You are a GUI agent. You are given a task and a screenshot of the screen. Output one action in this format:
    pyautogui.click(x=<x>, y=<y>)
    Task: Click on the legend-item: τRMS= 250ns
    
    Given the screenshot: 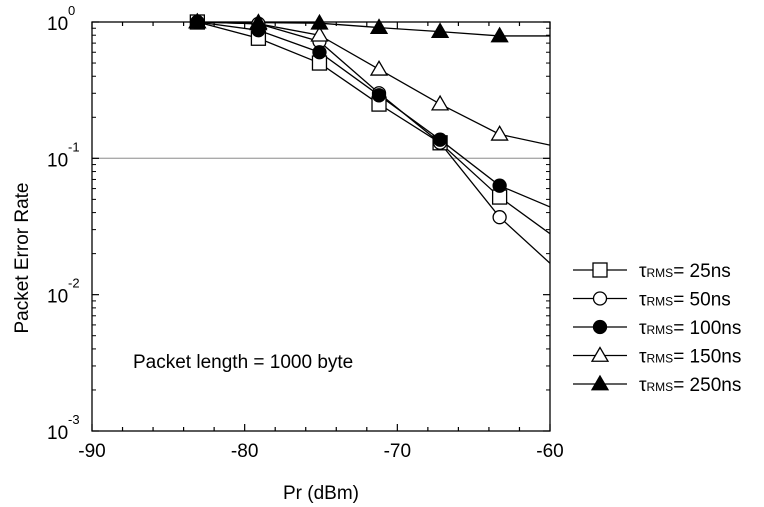 What is the action you would take?
    pyautogui.click(x=657, y=385)
    